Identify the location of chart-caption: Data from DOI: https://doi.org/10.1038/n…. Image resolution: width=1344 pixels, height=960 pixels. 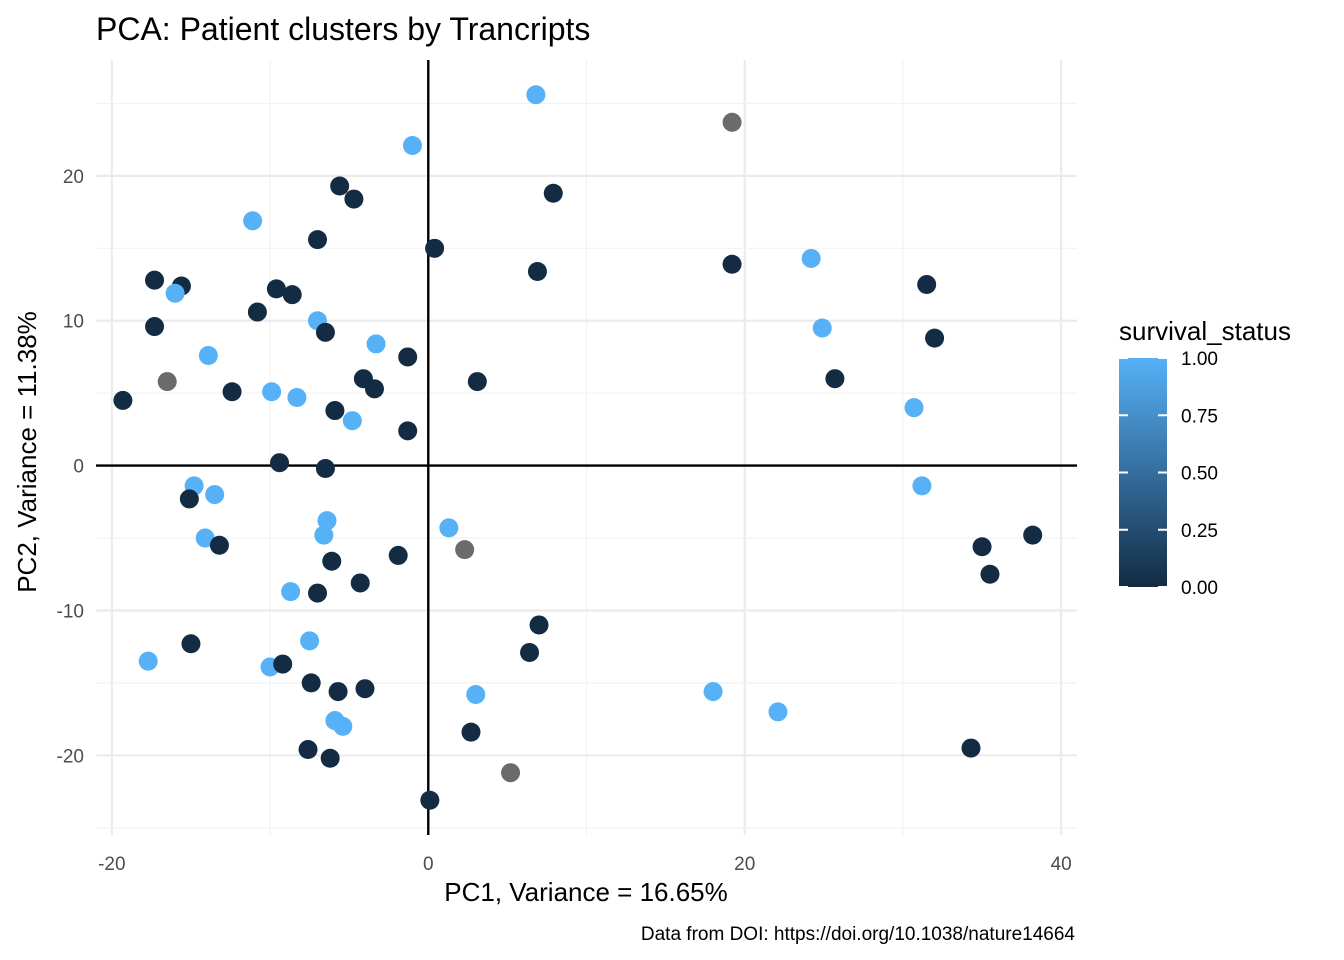
(858, 934).